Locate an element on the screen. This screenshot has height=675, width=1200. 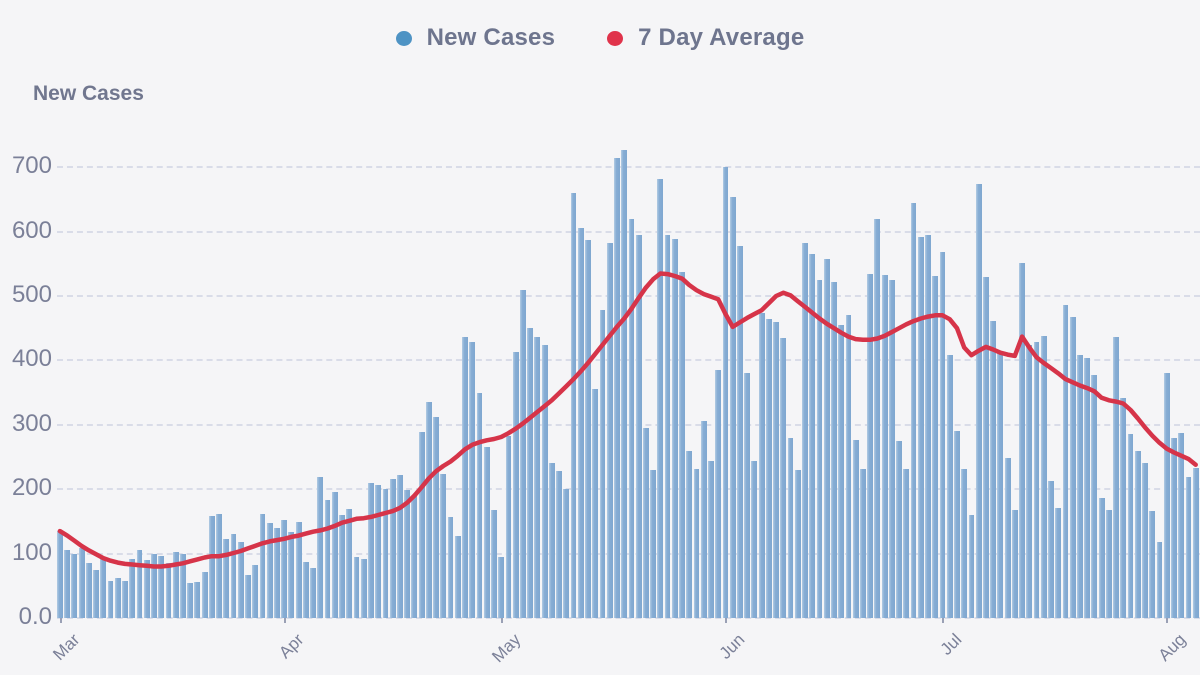
legend-item-7-day-average: 7 Day Average is located at coordinates (705, 38).